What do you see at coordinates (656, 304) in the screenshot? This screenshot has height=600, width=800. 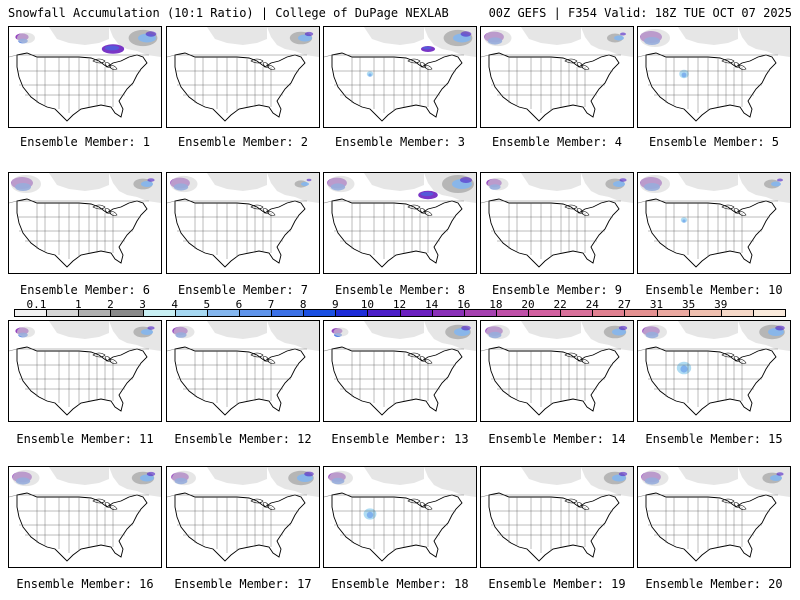 I see `color-scale-label: 31` at bounding box center [656, 304].